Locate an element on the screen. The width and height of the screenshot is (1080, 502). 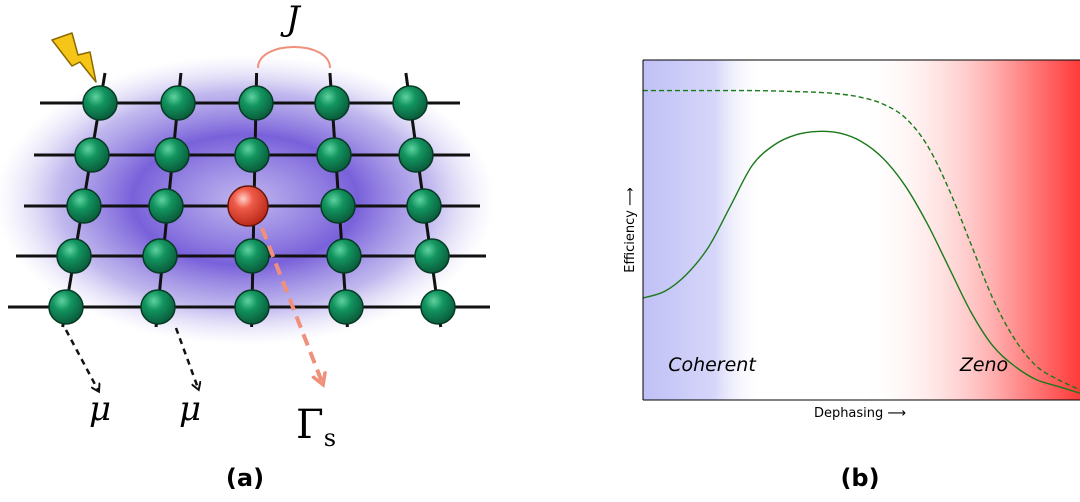
panel-b-caption: (b) is located at coordinates (859, 478).